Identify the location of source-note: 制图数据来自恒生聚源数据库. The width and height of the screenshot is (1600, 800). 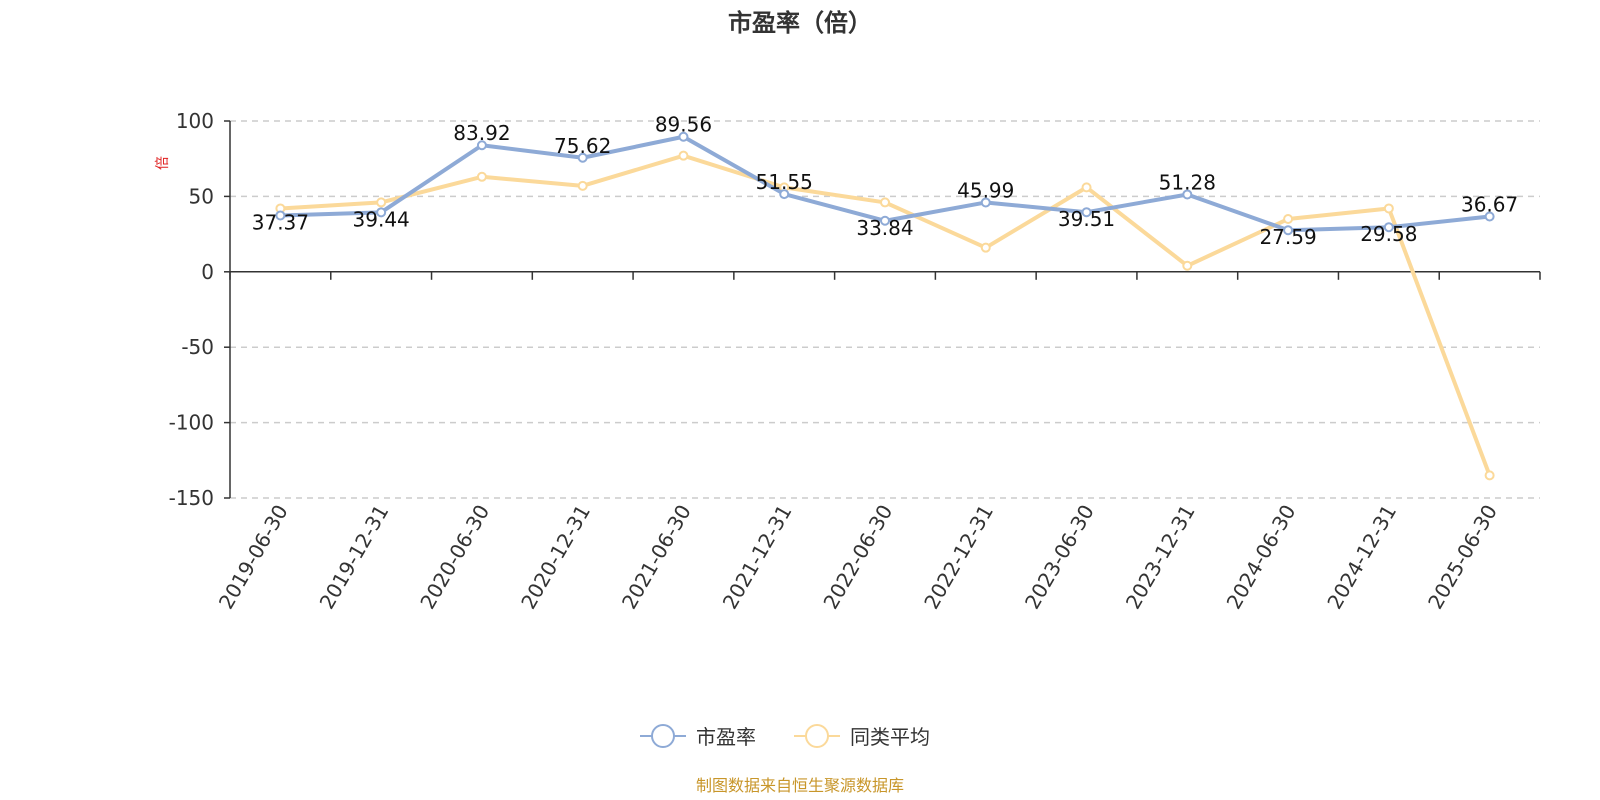
(800, 785).